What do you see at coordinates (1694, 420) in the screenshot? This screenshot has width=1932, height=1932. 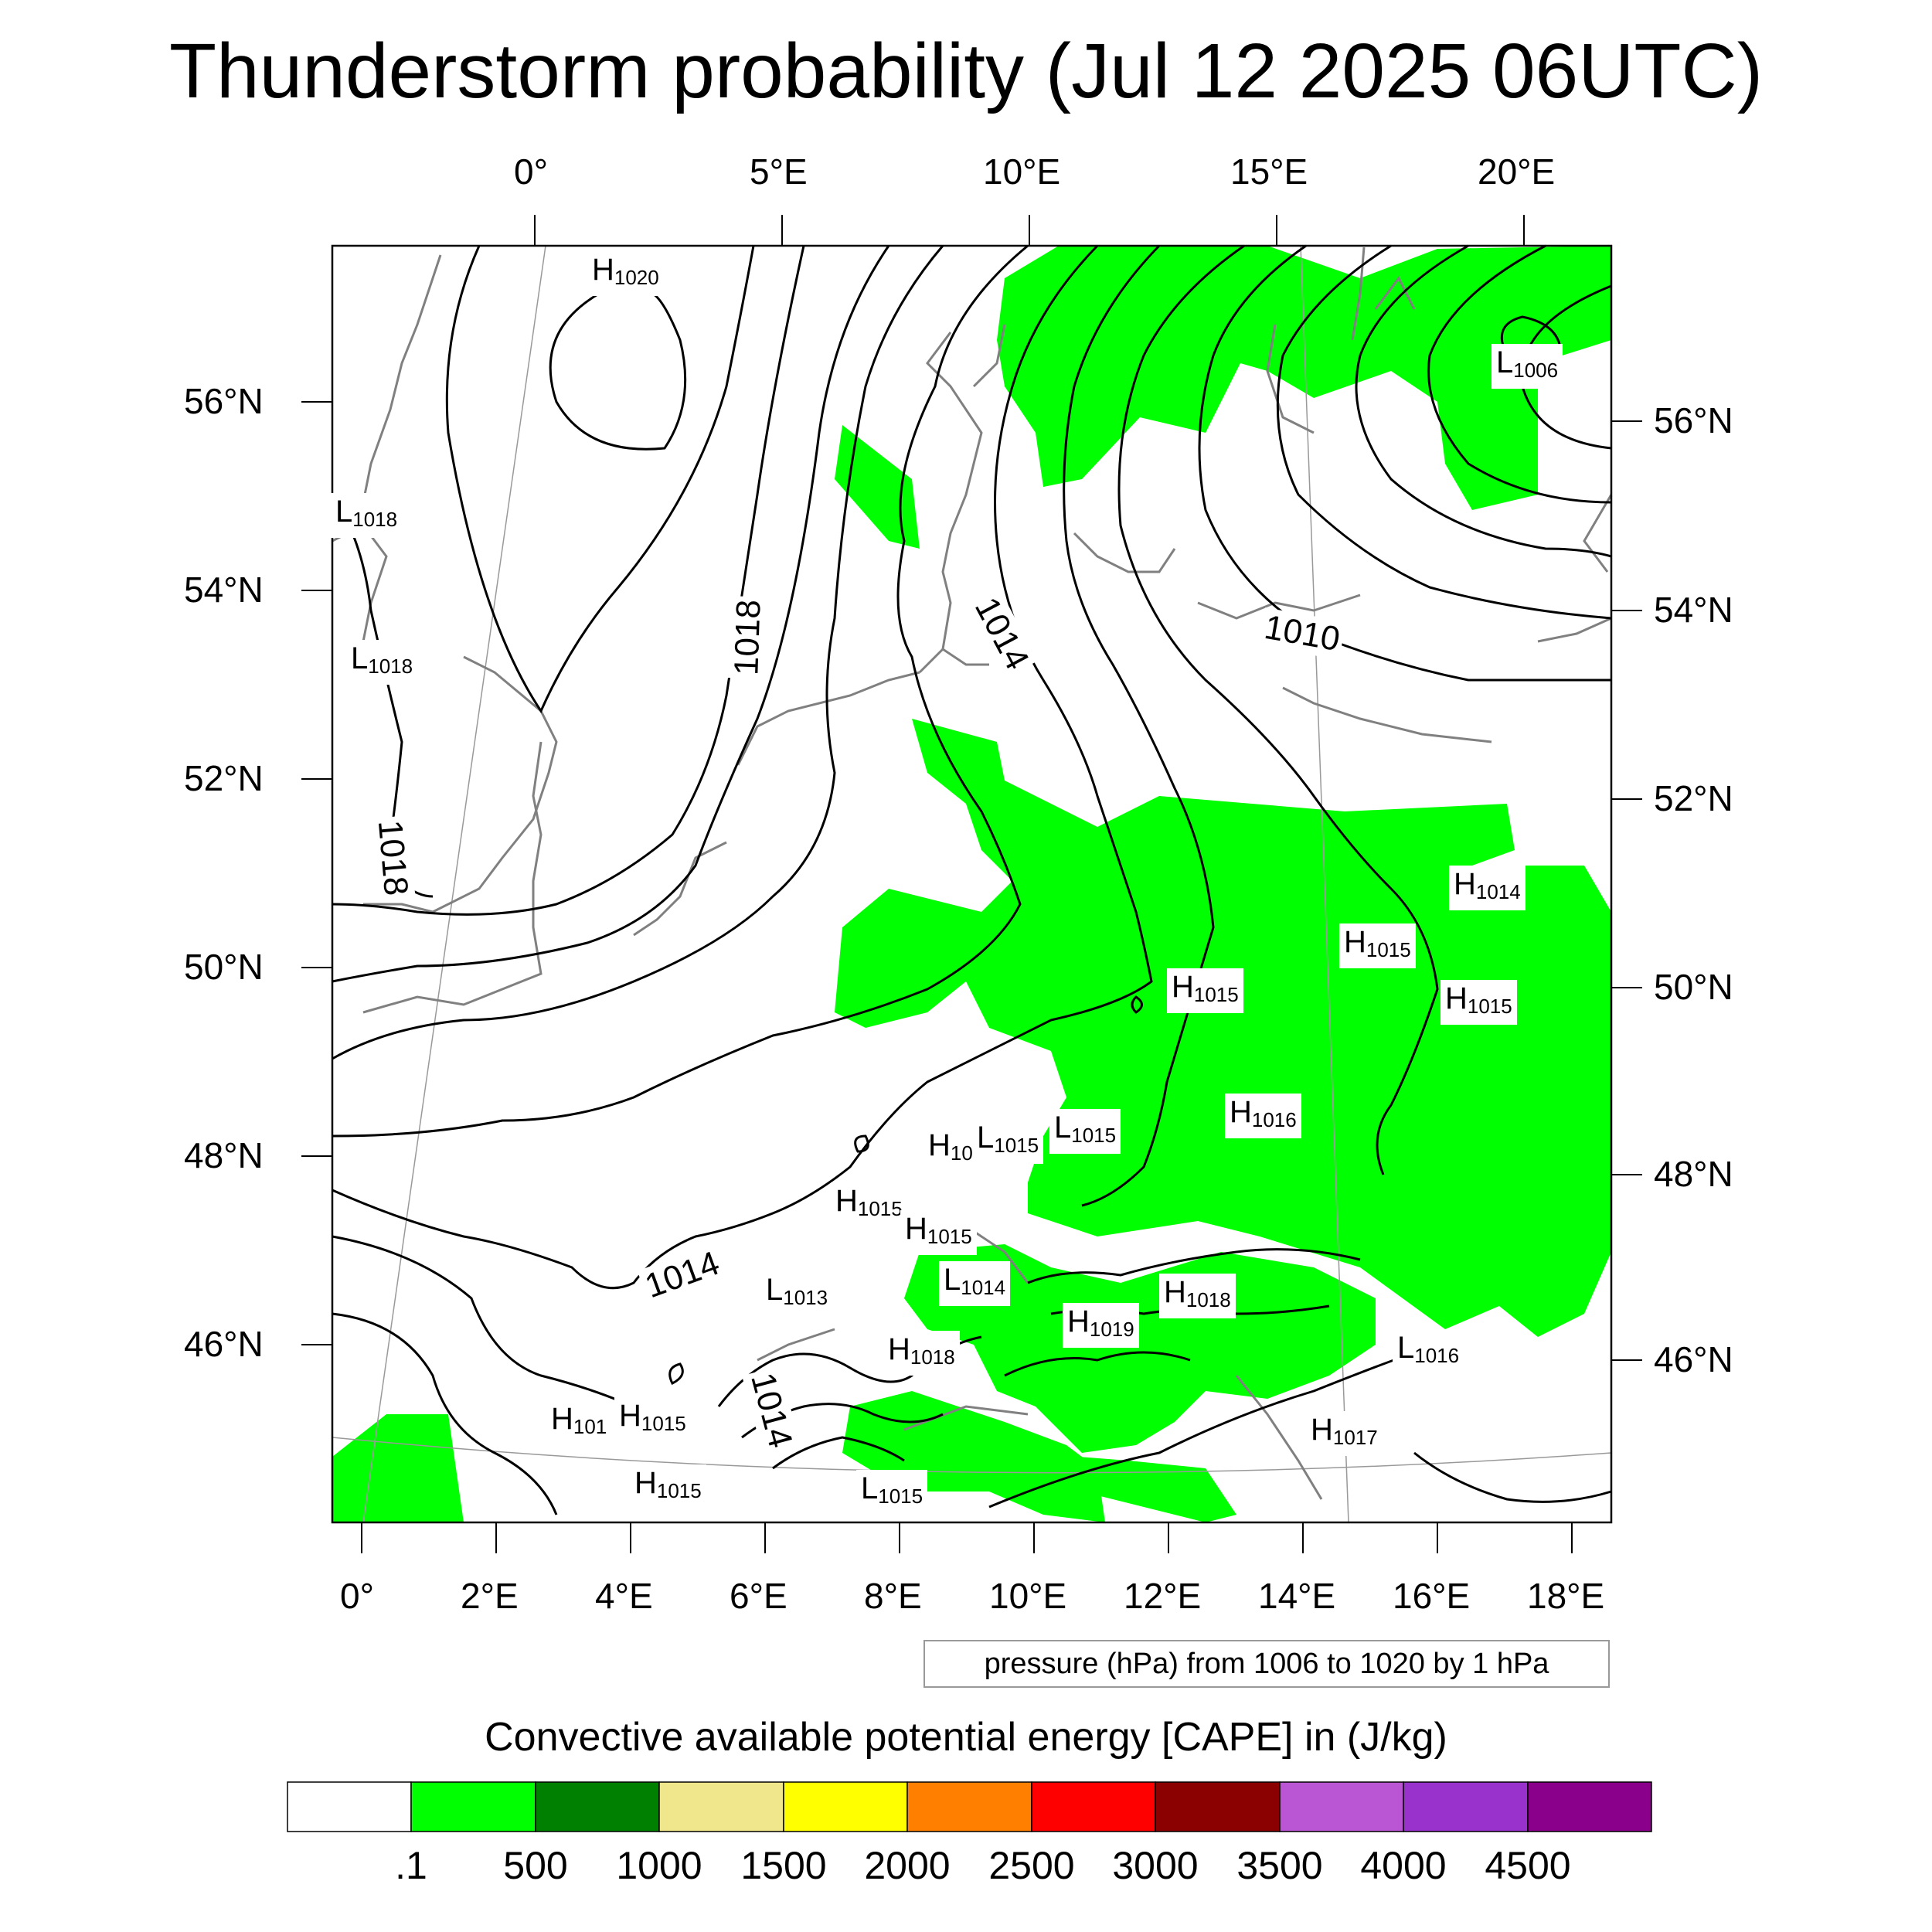 I see `right-lat-label: 56°N` at bounding box center [1694, 420].